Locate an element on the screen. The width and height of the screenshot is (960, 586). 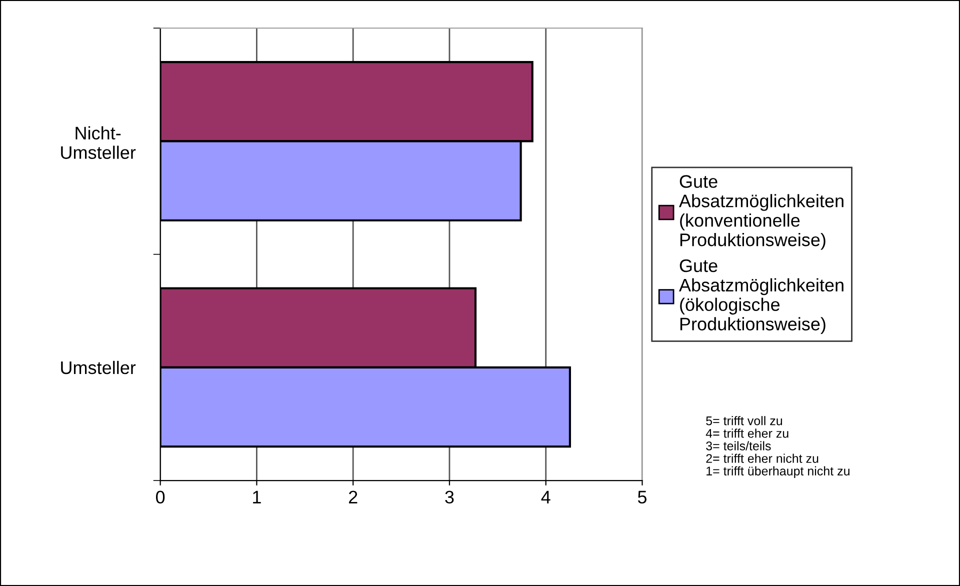
x-tick-label: 4 is located at coordinates (545, 497).